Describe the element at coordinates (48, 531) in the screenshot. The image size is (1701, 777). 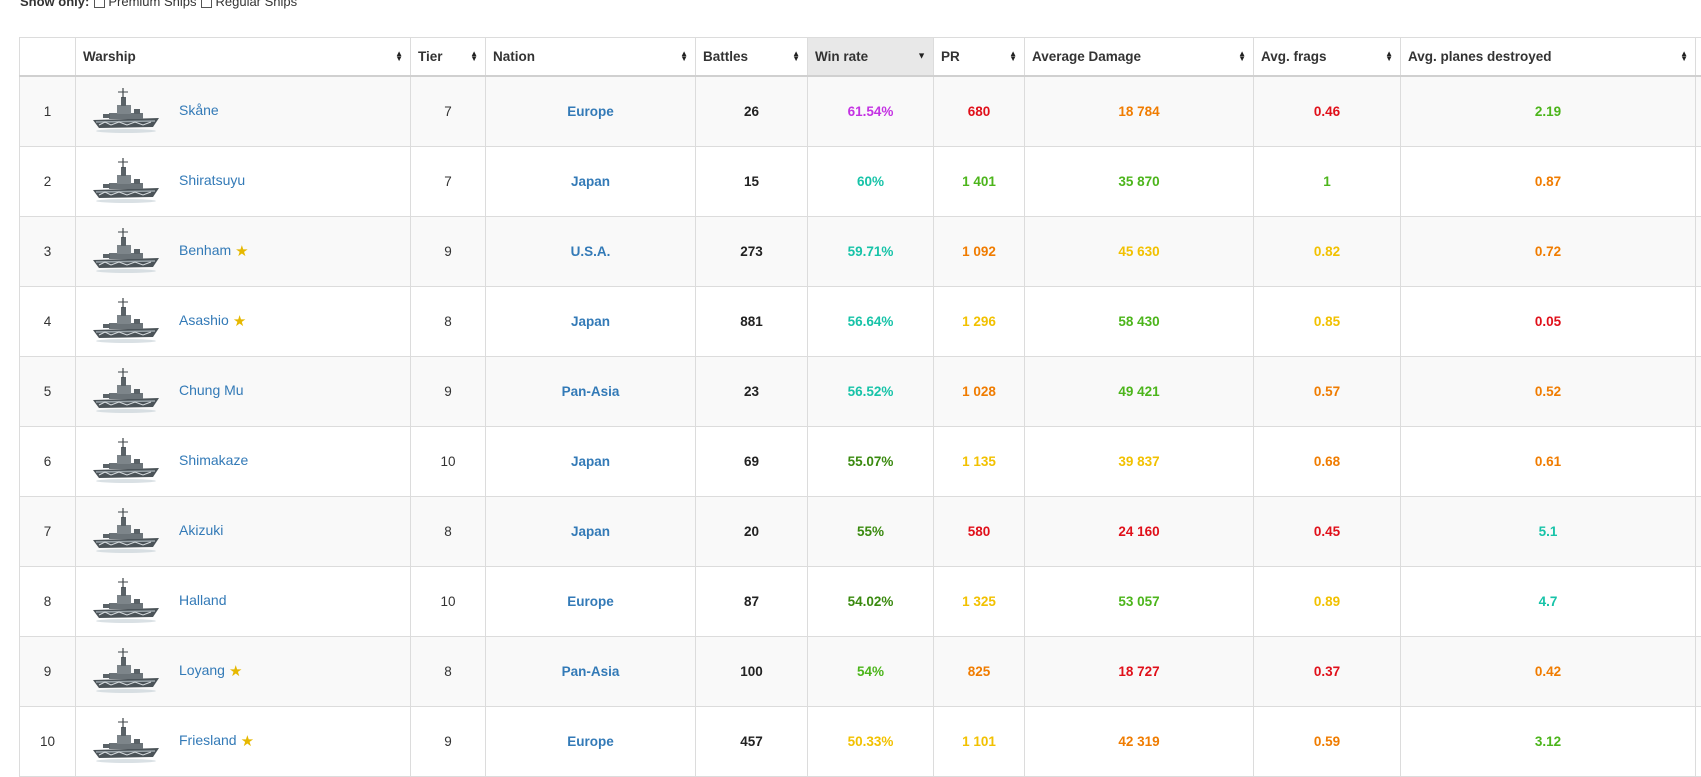
I see `rank-cell: 7` at that location.